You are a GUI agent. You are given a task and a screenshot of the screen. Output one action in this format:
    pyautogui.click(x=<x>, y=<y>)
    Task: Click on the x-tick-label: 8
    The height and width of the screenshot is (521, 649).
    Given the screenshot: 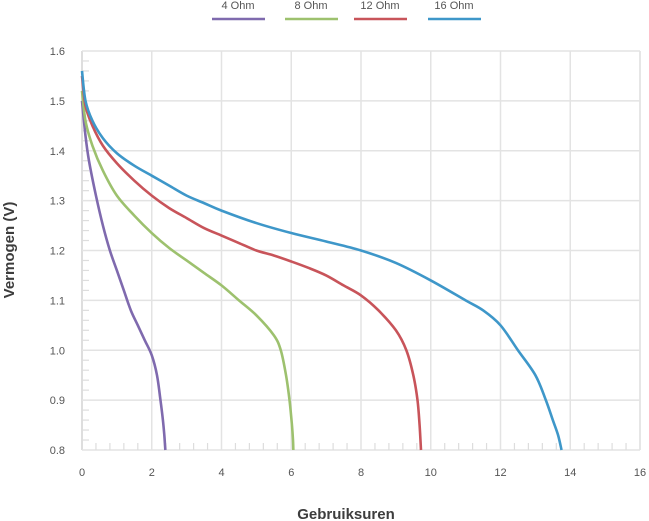 What is the action you would take?
    pyautogui.click(x=361, y=473)
    